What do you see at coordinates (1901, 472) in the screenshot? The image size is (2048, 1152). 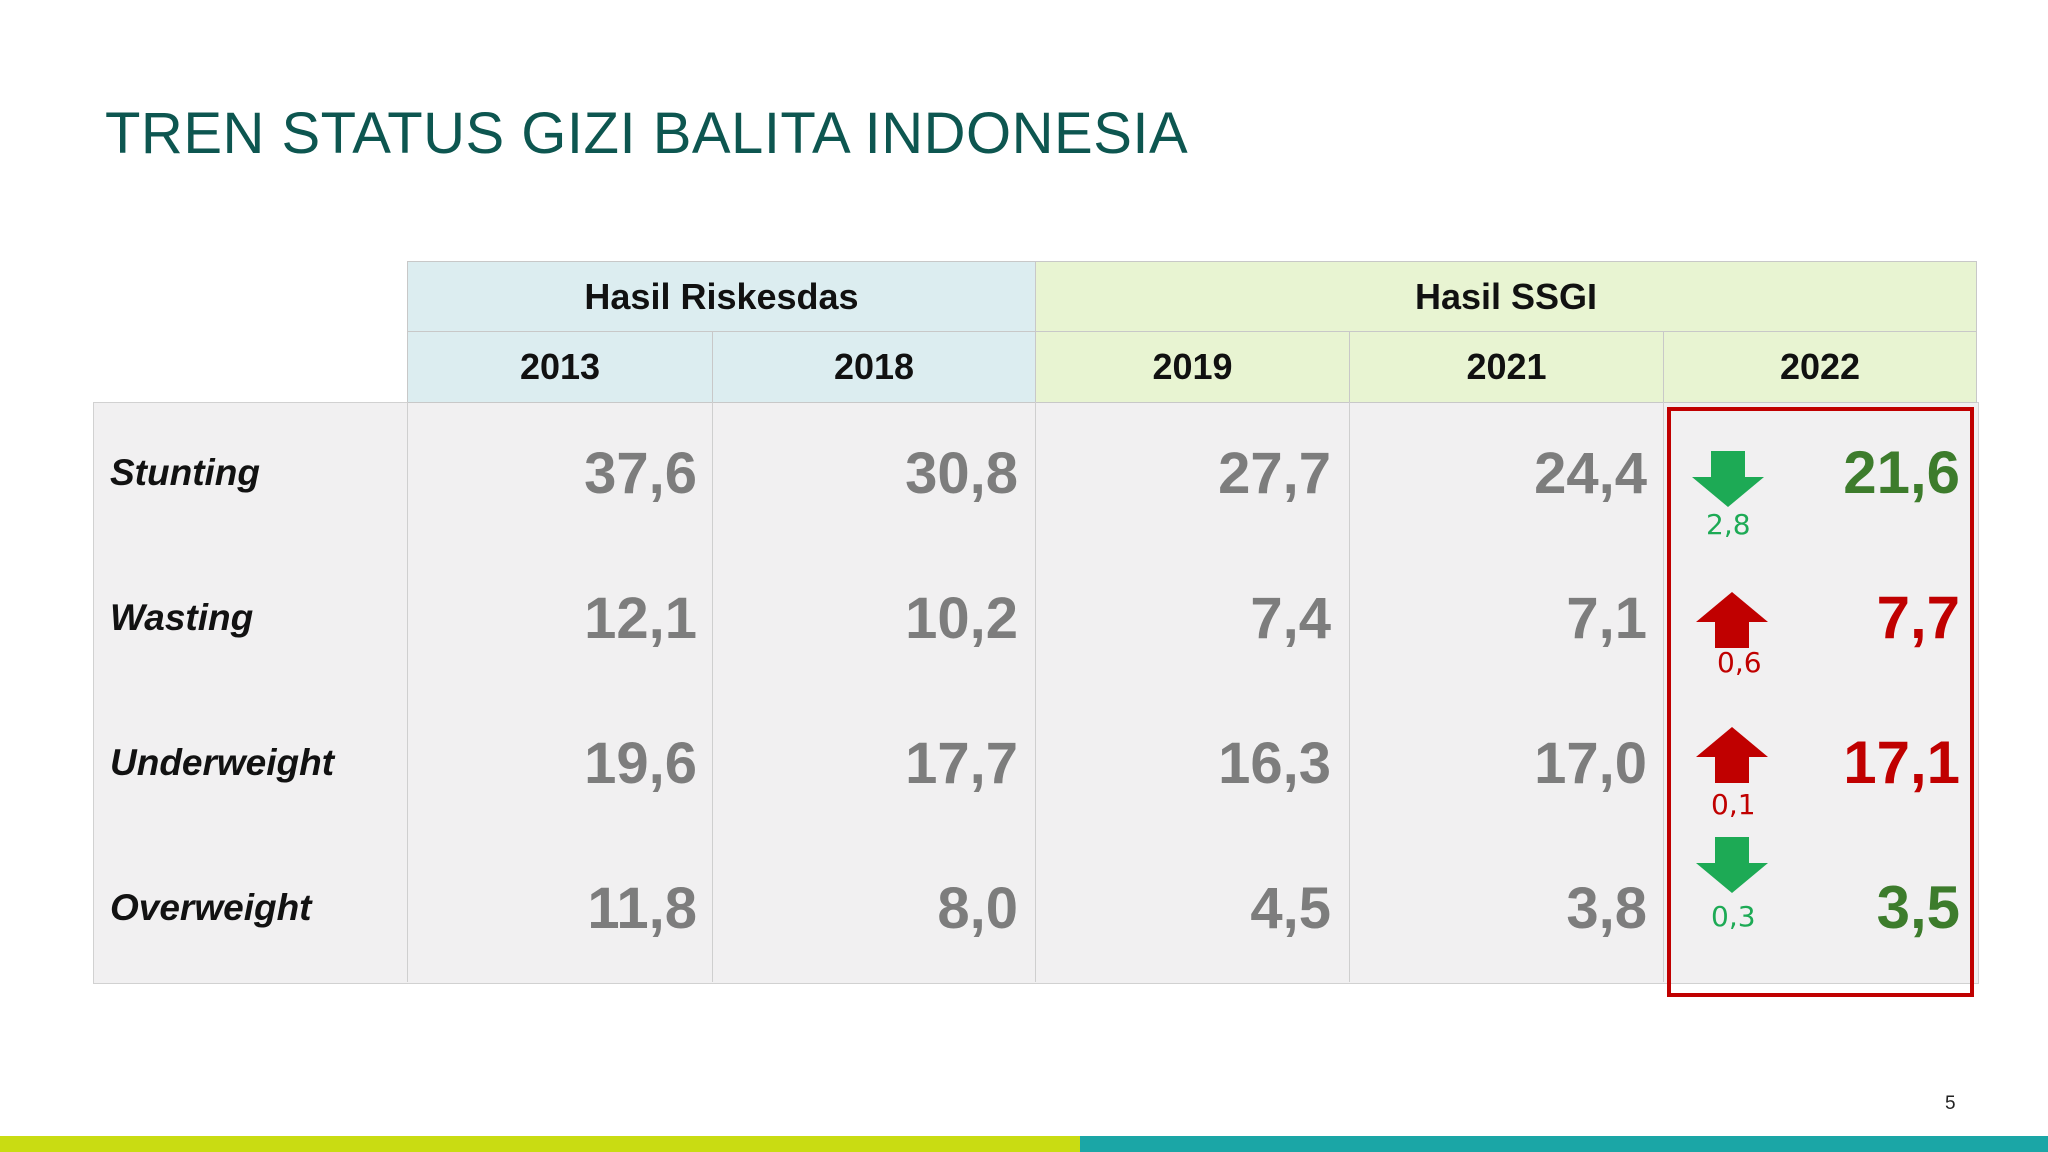 I see `value-2022-stunting: 21,6` at bounding box center [1901, 472].